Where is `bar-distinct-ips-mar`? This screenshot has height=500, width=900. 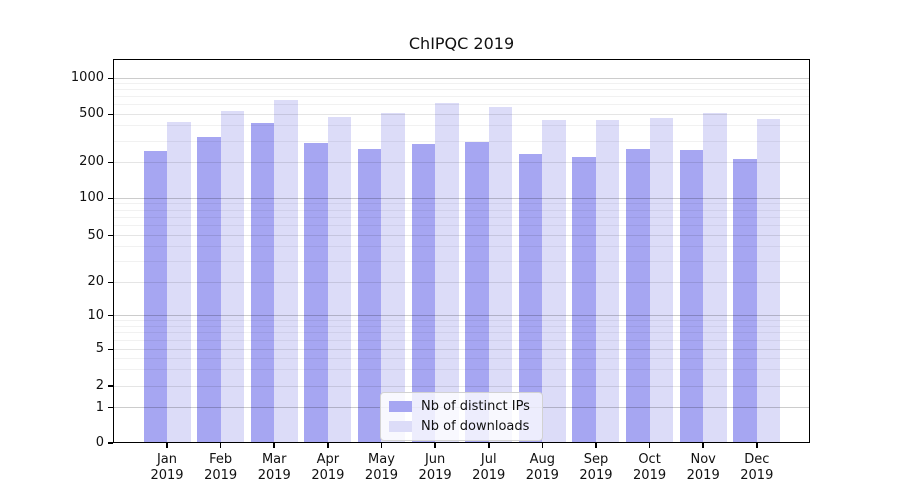
bar-distinct-ips-mar is located at coordinates (262, 283).